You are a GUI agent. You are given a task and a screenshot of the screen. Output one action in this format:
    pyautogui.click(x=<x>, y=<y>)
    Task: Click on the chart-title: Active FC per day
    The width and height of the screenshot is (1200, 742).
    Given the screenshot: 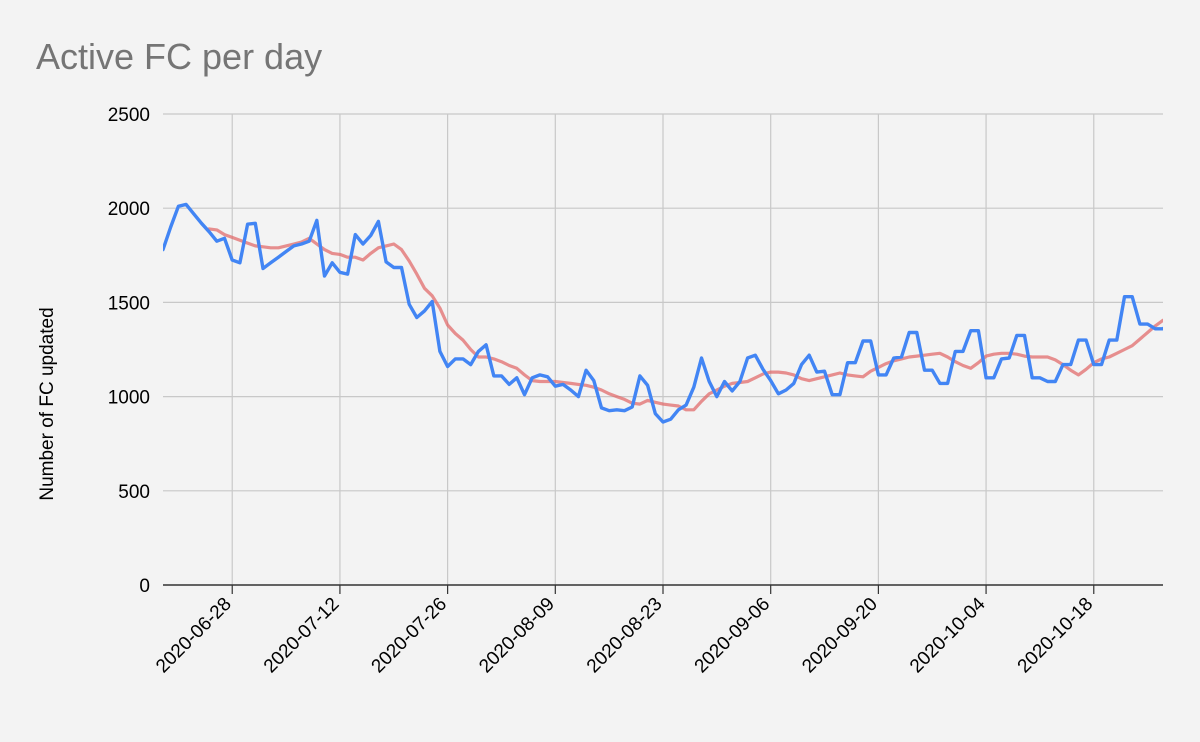 What is the action you would take?
    pyautogui.click(x=179, y=56)
    